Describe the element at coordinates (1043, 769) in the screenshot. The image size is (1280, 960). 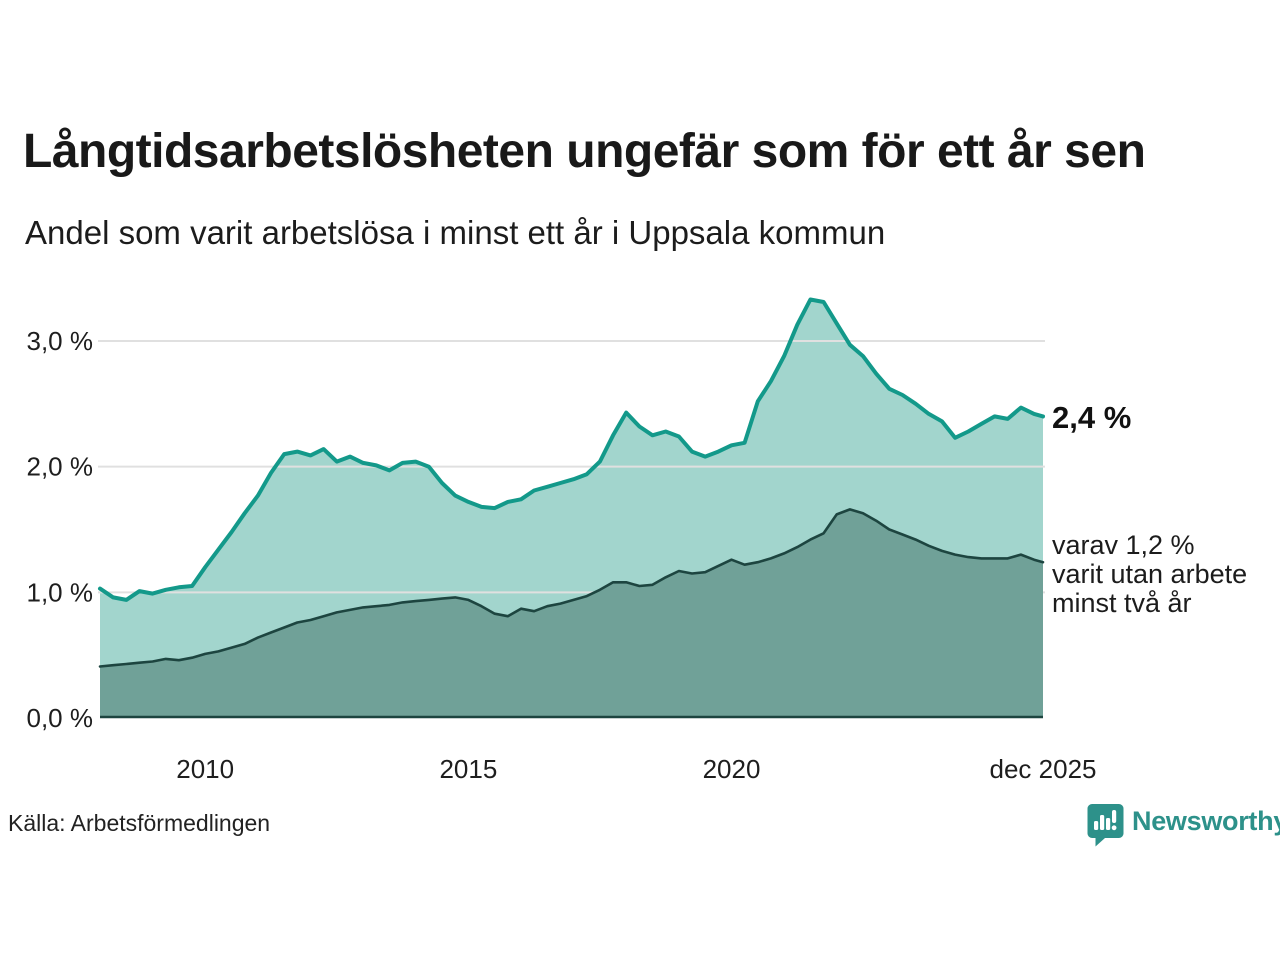
I see `x-axis-tick-label: dec 2025` at that location.